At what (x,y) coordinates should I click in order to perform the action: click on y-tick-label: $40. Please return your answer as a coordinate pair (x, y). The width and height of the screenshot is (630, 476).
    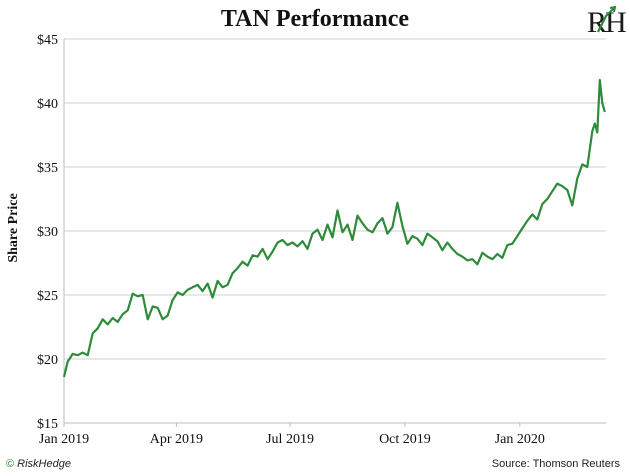
    Looking at the image, I should click on (47, 104).